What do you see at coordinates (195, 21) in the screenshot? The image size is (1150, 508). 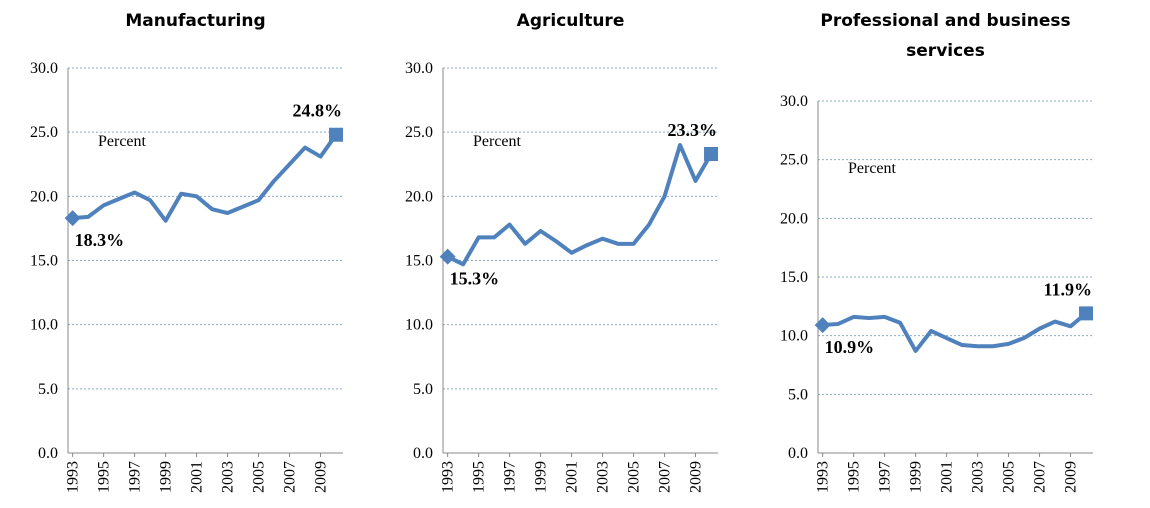 I see `chart-title: Manufacturing` at bounding box center [195, 21].